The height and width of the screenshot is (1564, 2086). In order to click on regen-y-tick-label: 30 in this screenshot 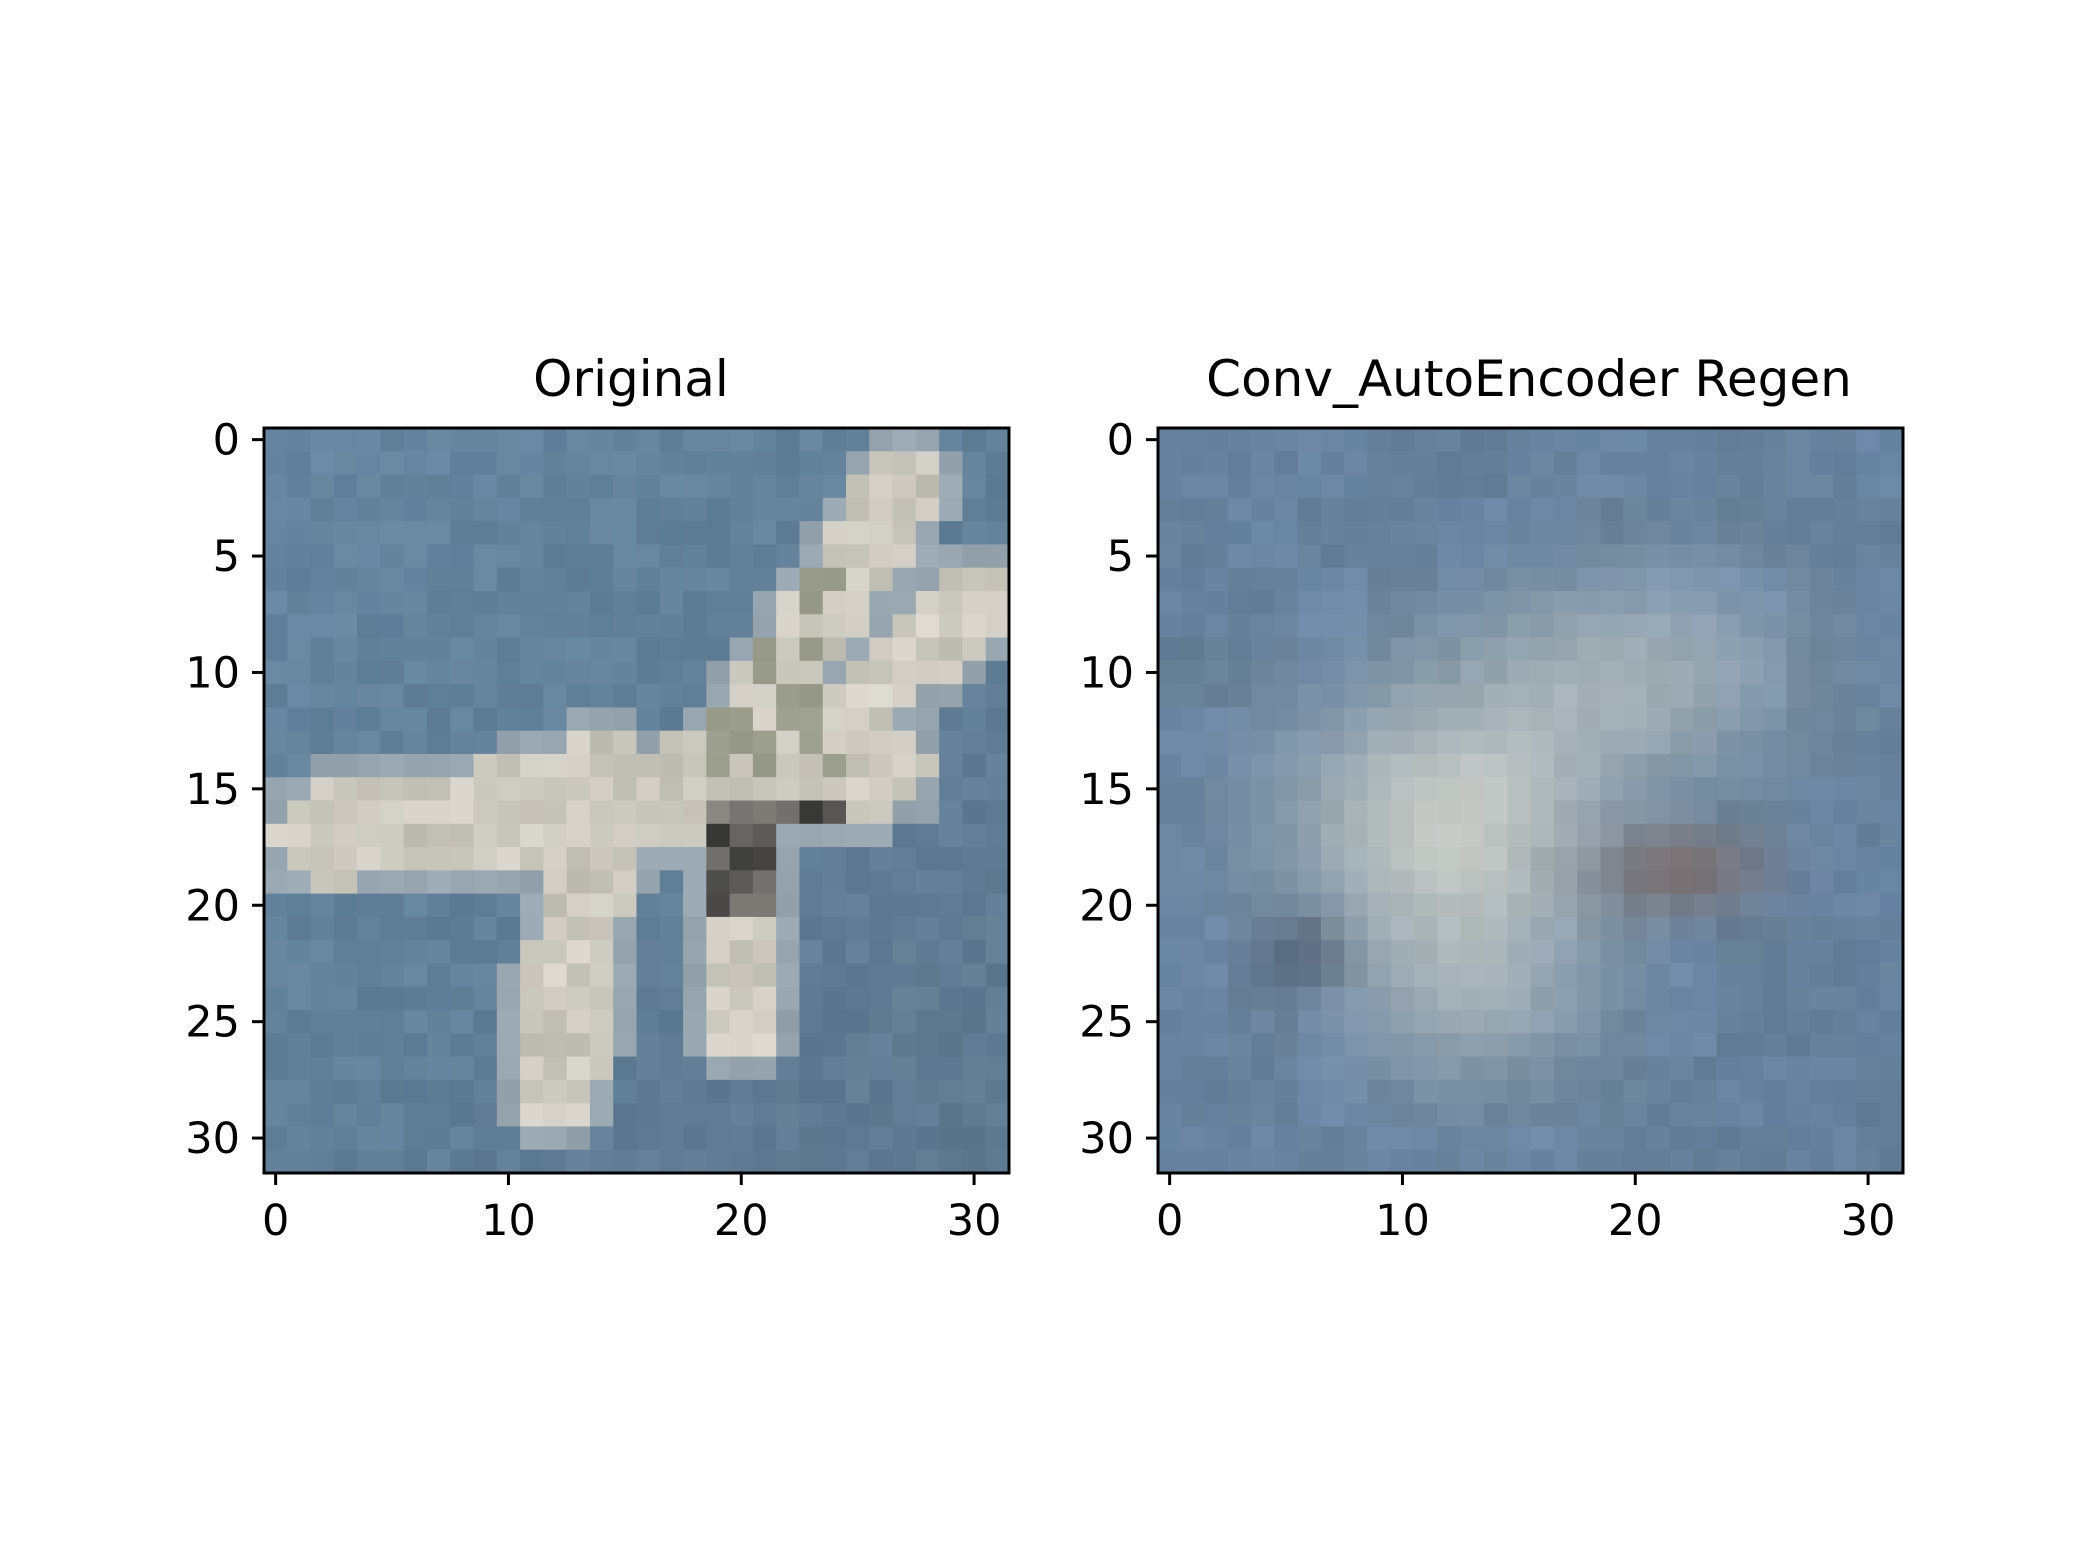, I will do `click(1106, 1139)`.